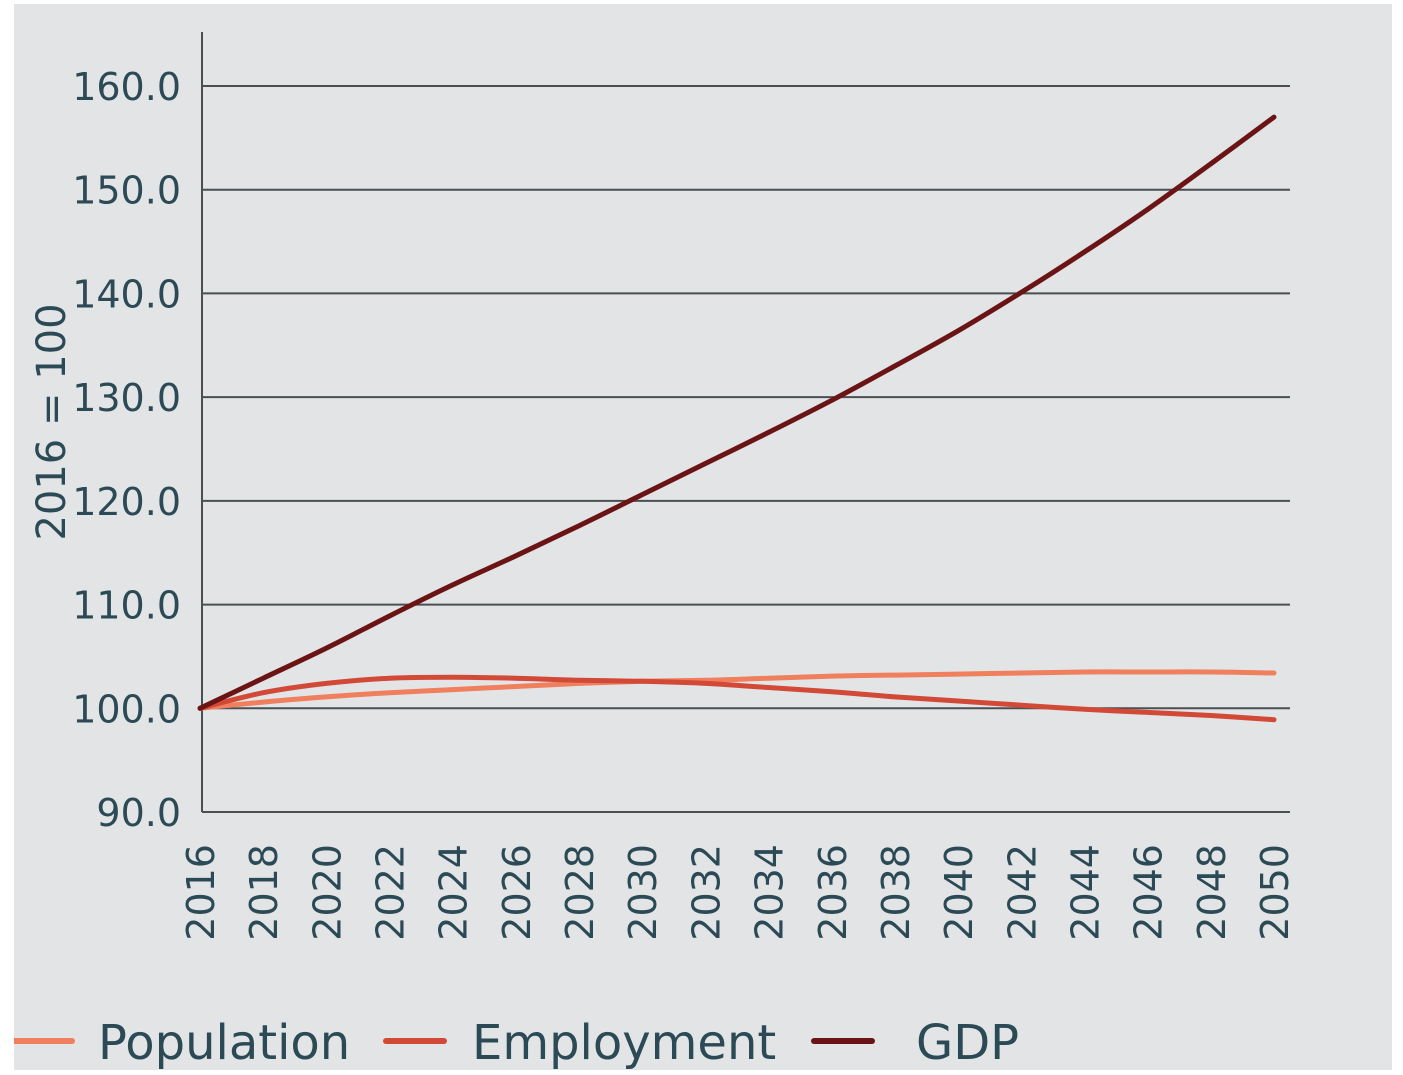 The image size is (1403, 1075). What do you see at coordinates (643, 892) in the screenshot?
I see `x-tick-label: 2030` at bounding box center [643, 892].